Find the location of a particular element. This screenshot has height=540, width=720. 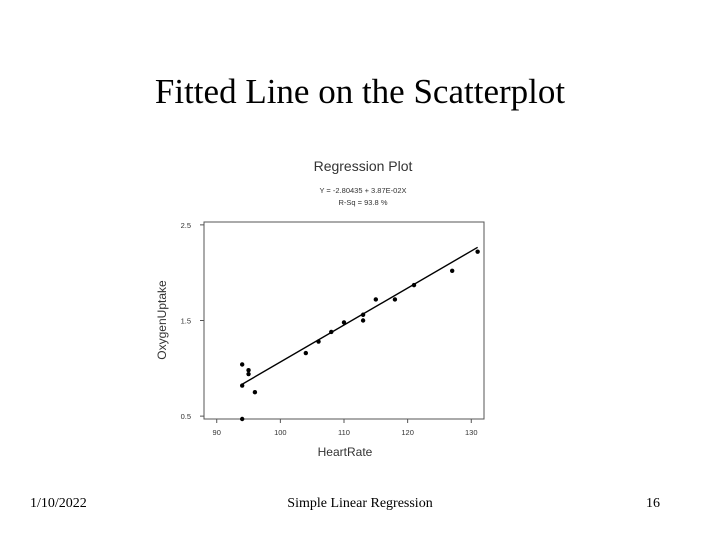

x-tick-label: 130 is located at coordinates (471, 432).